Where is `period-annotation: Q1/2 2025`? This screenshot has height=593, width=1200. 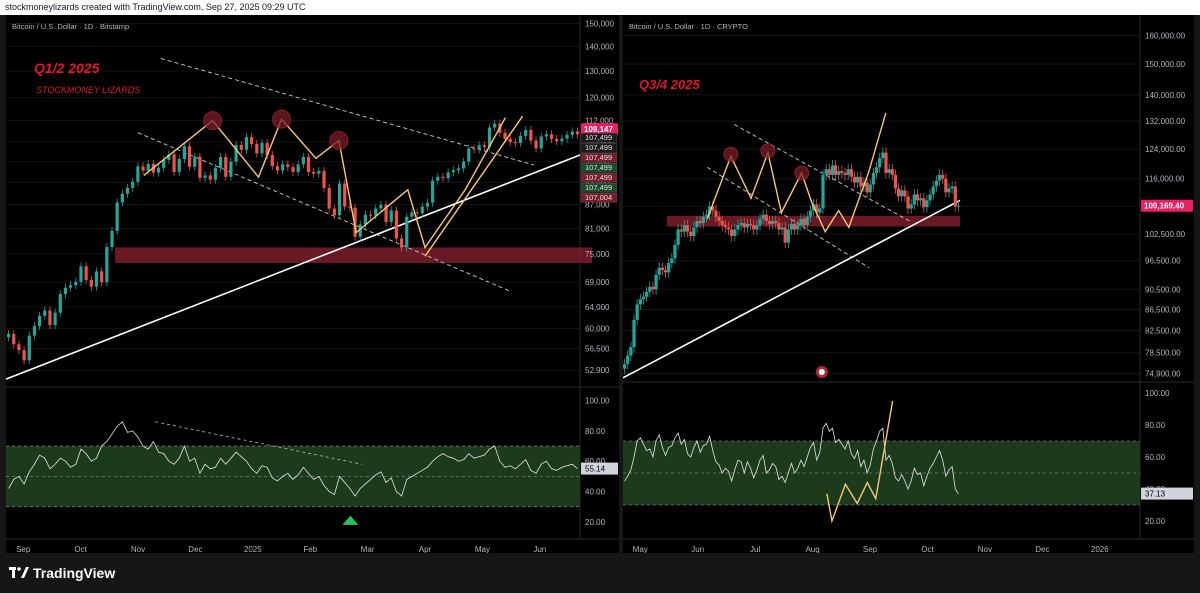
period-annotation: Q1/2 2025 is located at coordinates (67, 68).